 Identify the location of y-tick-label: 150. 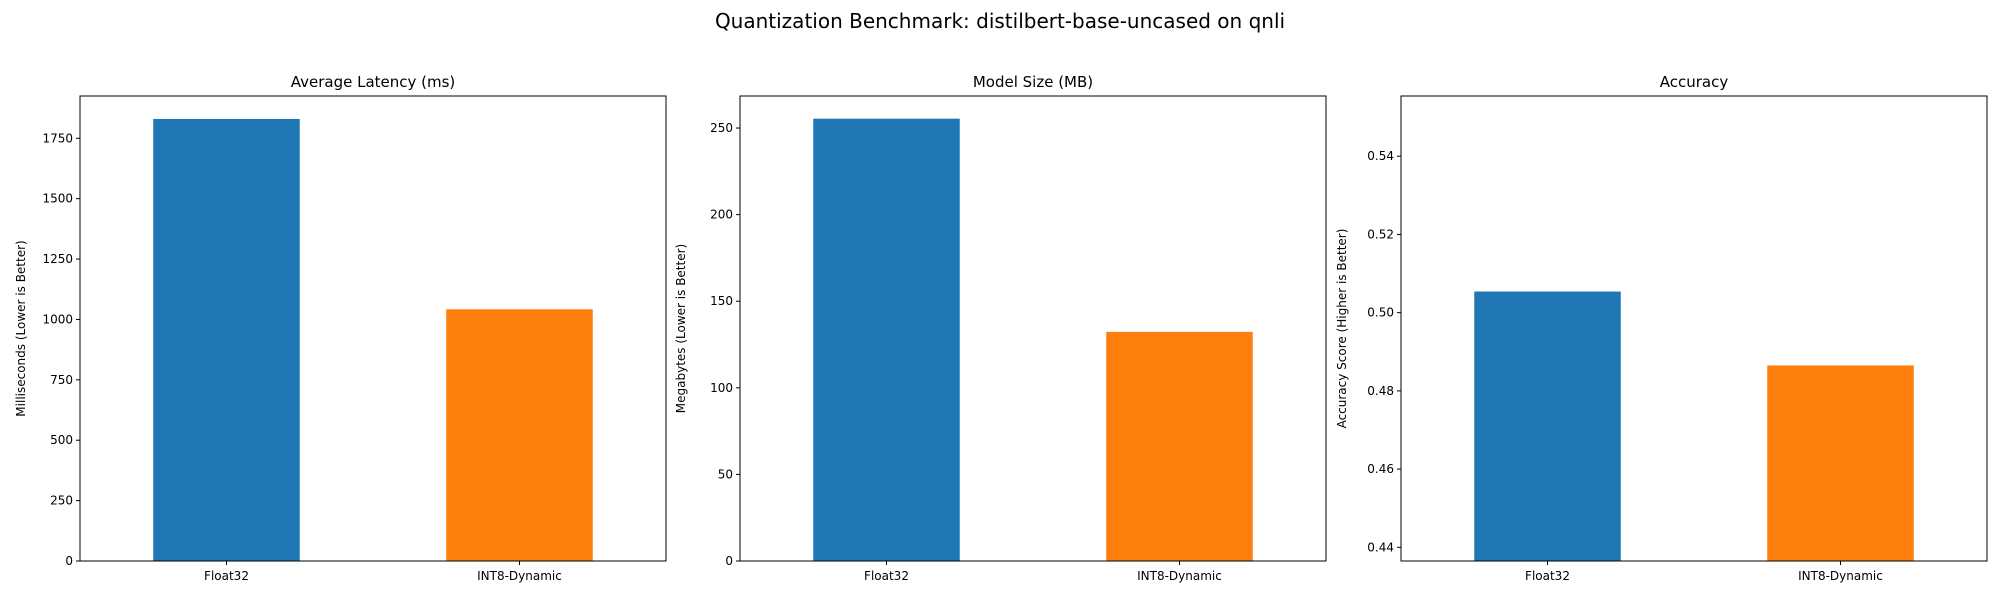
(721, 301).